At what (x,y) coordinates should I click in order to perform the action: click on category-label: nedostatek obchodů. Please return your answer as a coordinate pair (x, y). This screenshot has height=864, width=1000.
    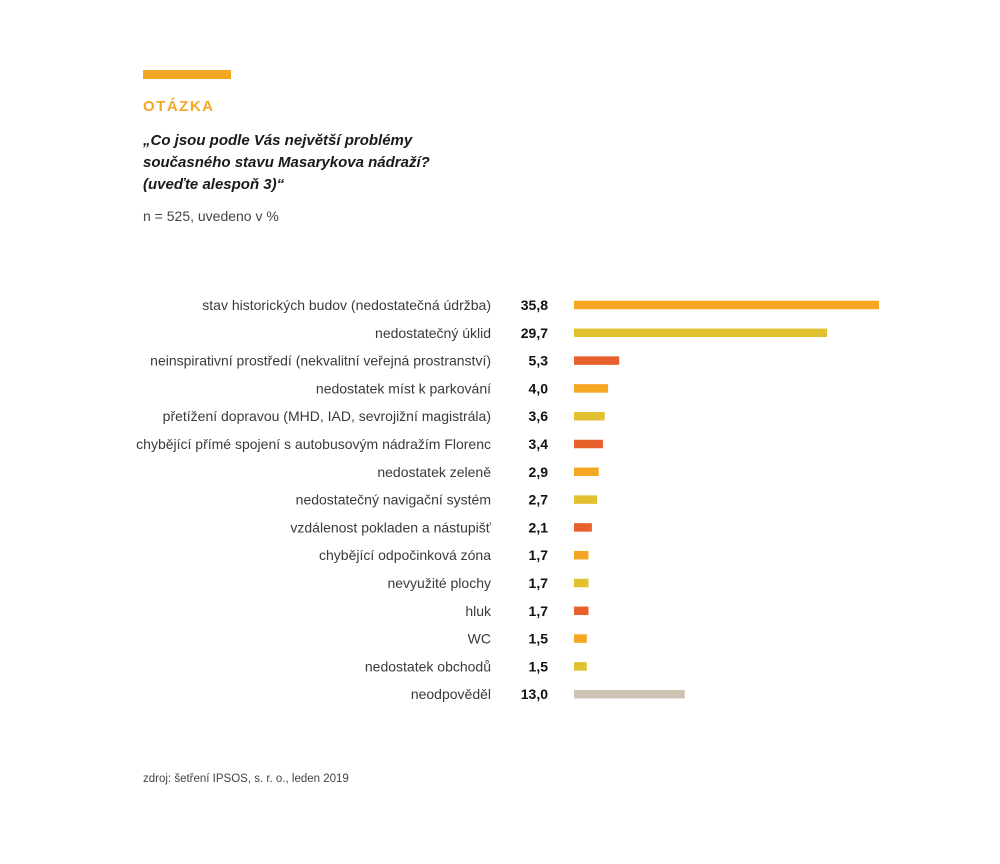
    Looking at the image, I should click on (428, 666).